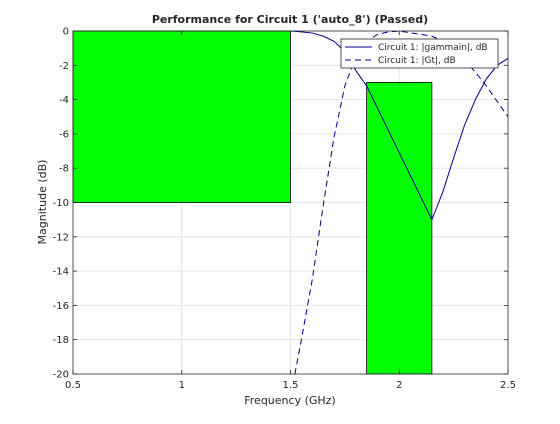 Image resolution: width=560 pixels, height=424 pixels. Describe the element at coordinates (291, 385) in the screenshot. I see `x-tick-label-2: 1.5` at that location.